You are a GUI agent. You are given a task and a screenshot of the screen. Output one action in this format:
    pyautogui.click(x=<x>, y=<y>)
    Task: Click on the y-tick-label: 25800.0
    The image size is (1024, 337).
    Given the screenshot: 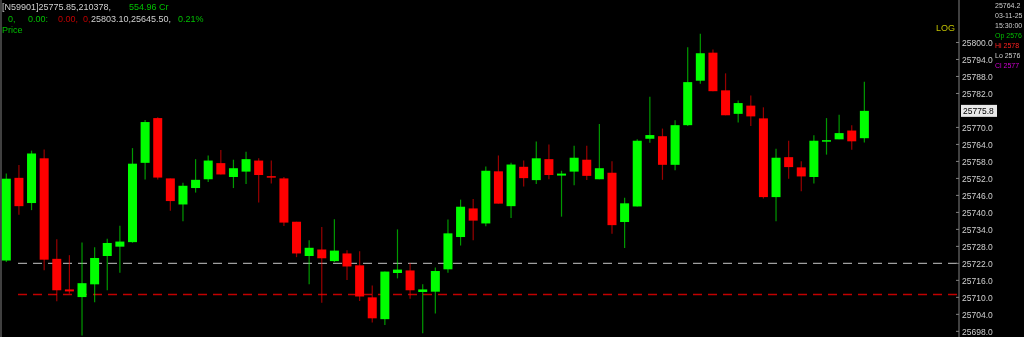 What is the action you would take?
    pyautogui.click(x=977, y=42)
    